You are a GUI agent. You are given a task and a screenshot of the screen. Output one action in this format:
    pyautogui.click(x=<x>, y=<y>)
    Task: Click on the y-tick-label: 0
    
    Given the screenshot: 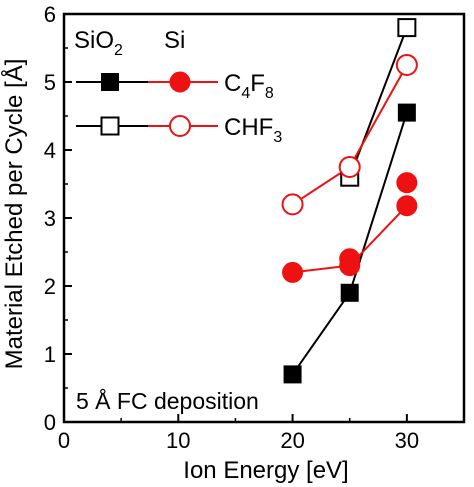 What is the action you would take?
    pyautogui.click(x=50, y=422)
    